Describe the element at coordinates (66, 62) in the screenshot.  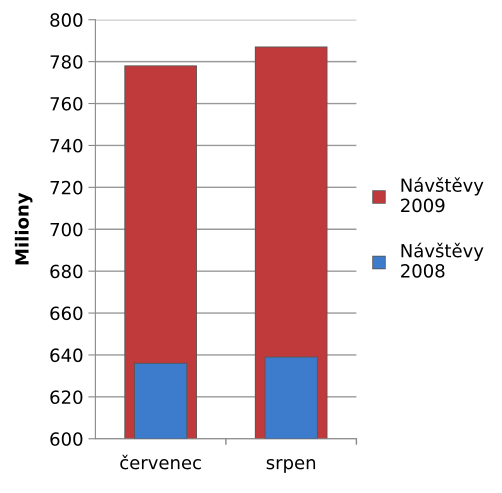
I see `y-tick-label: 780` at that location.